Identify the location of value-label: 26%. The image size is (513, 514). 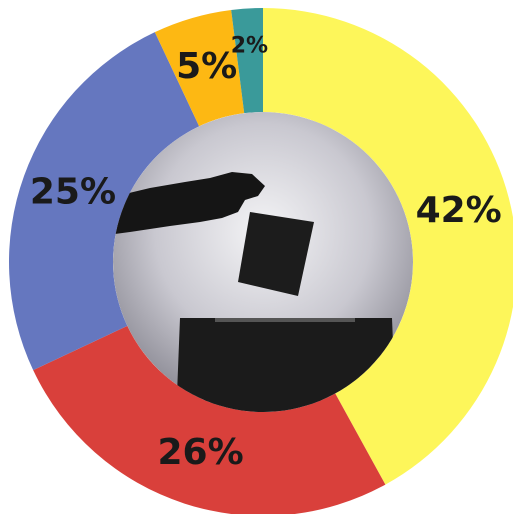
(200, 452).